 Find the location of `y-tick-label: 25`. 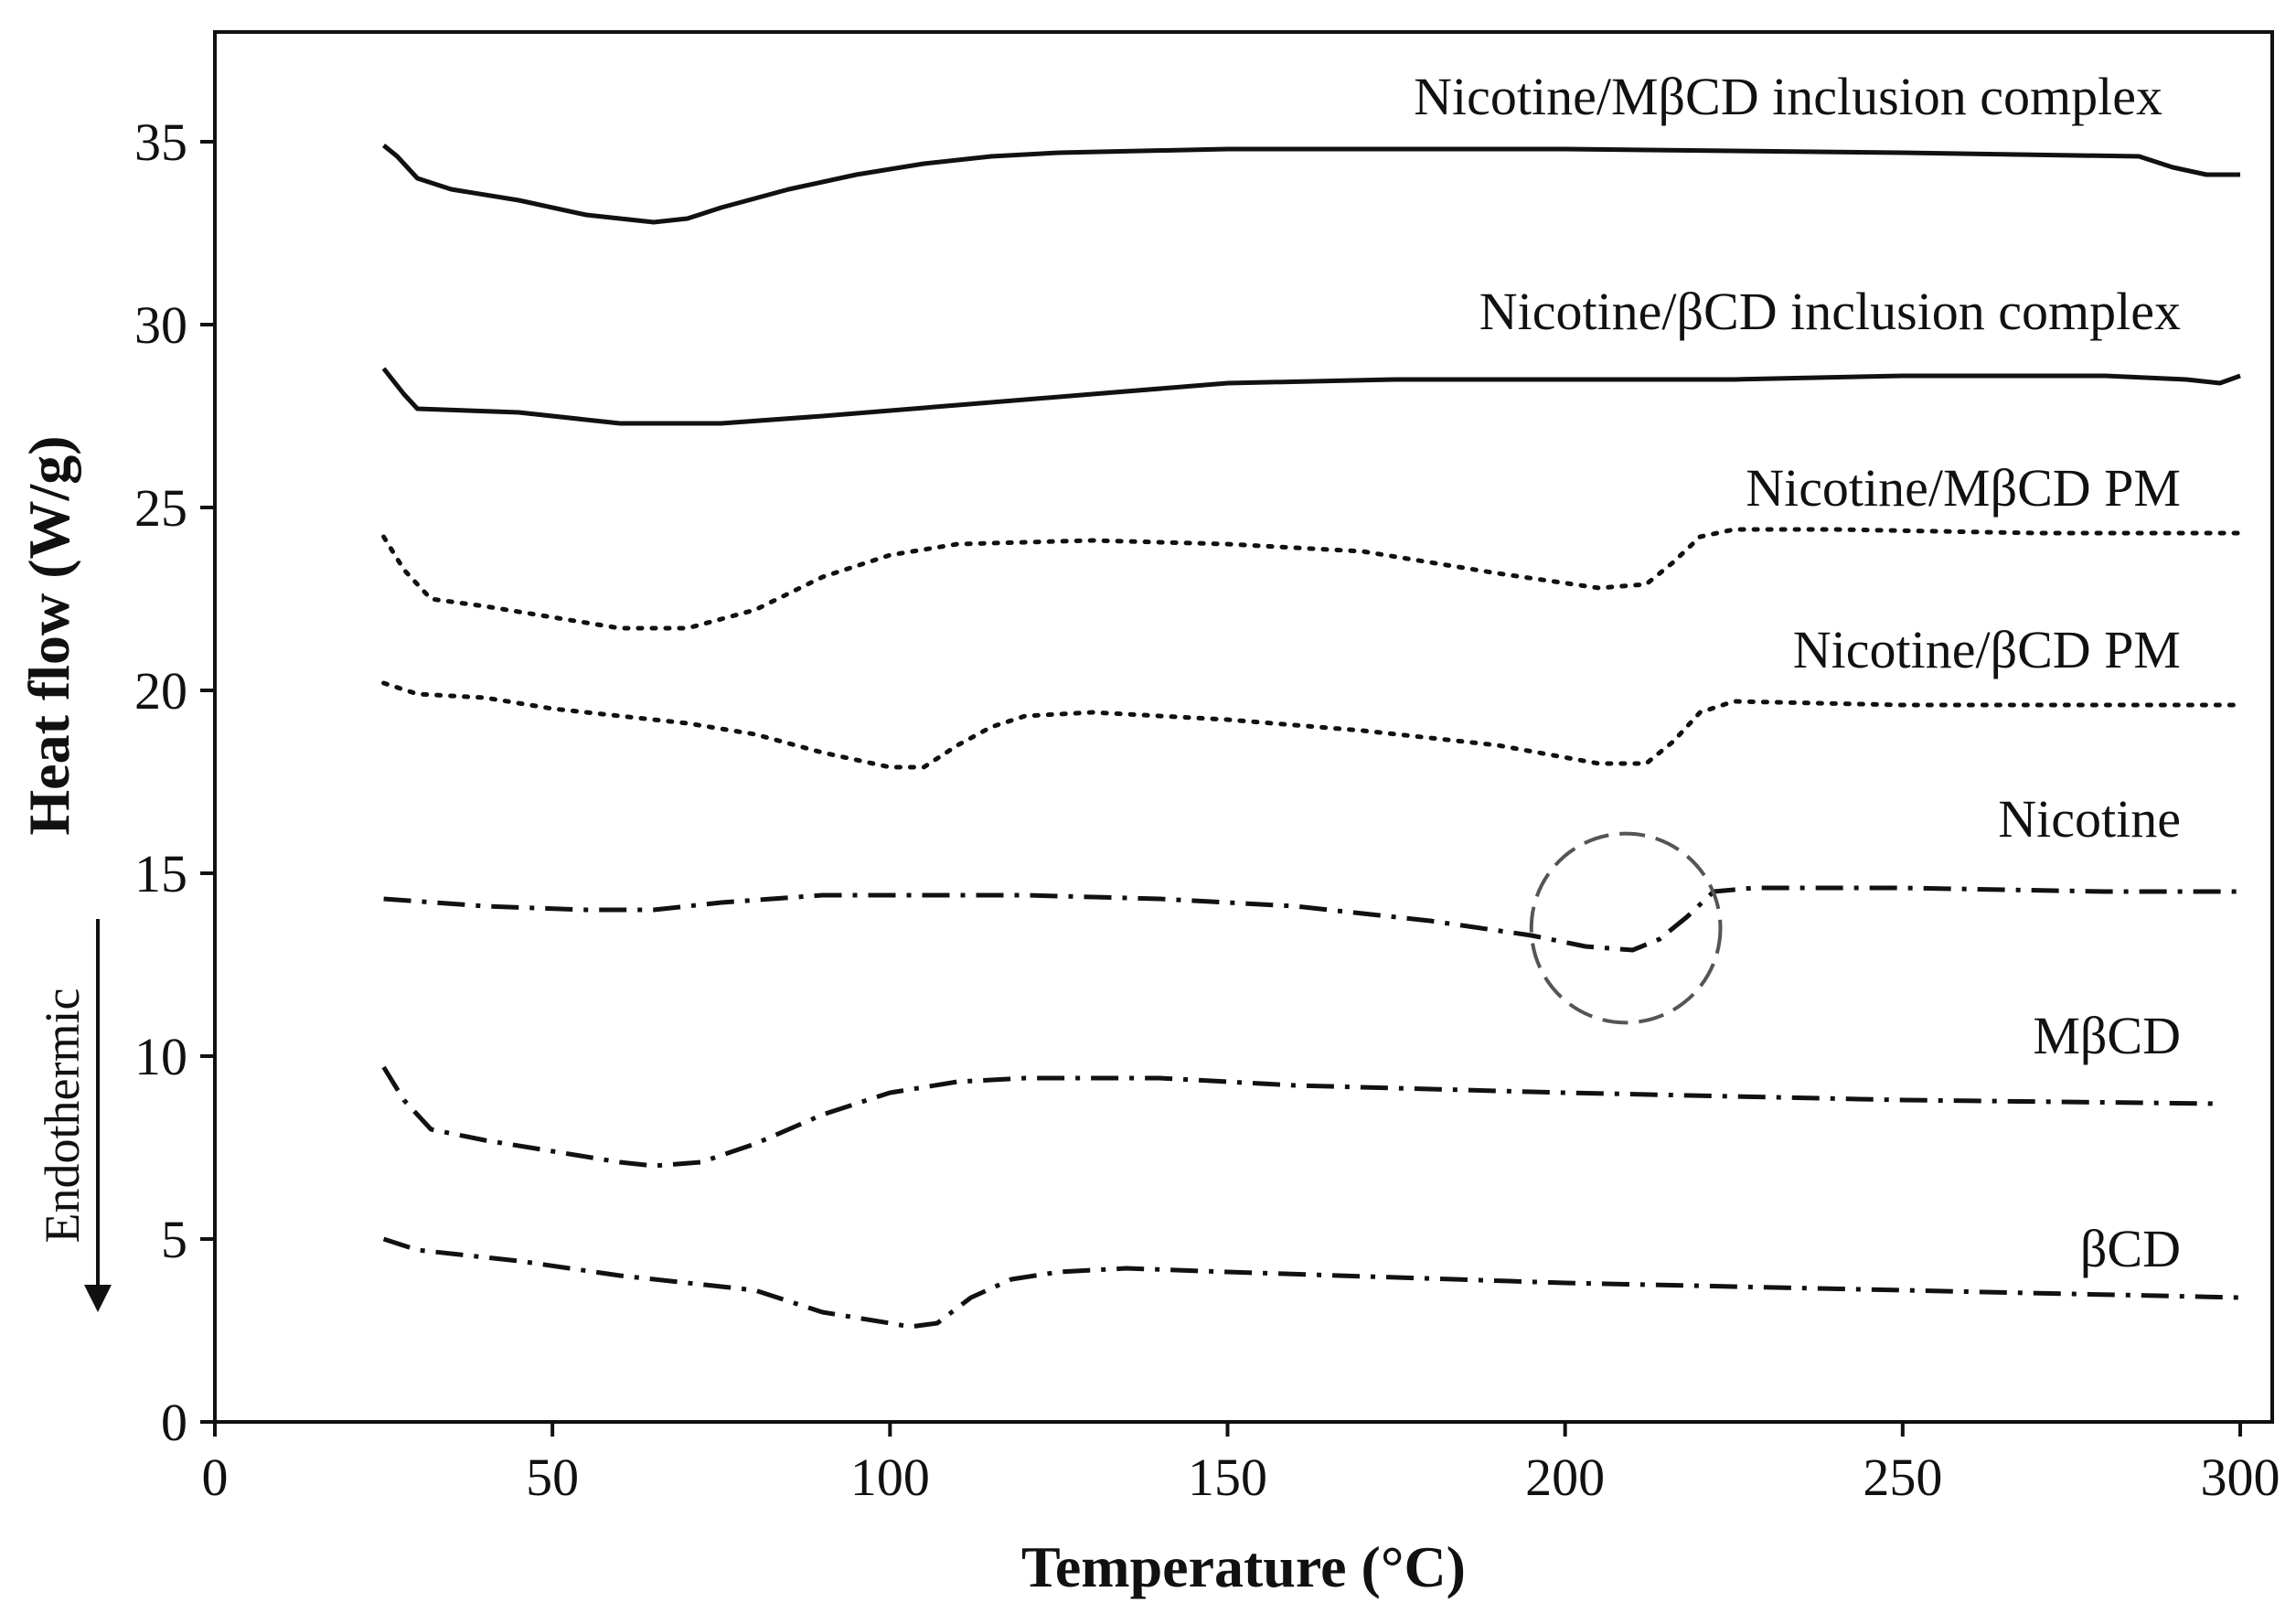

y-tick-label: 25 is located at coordinates (160, 508).